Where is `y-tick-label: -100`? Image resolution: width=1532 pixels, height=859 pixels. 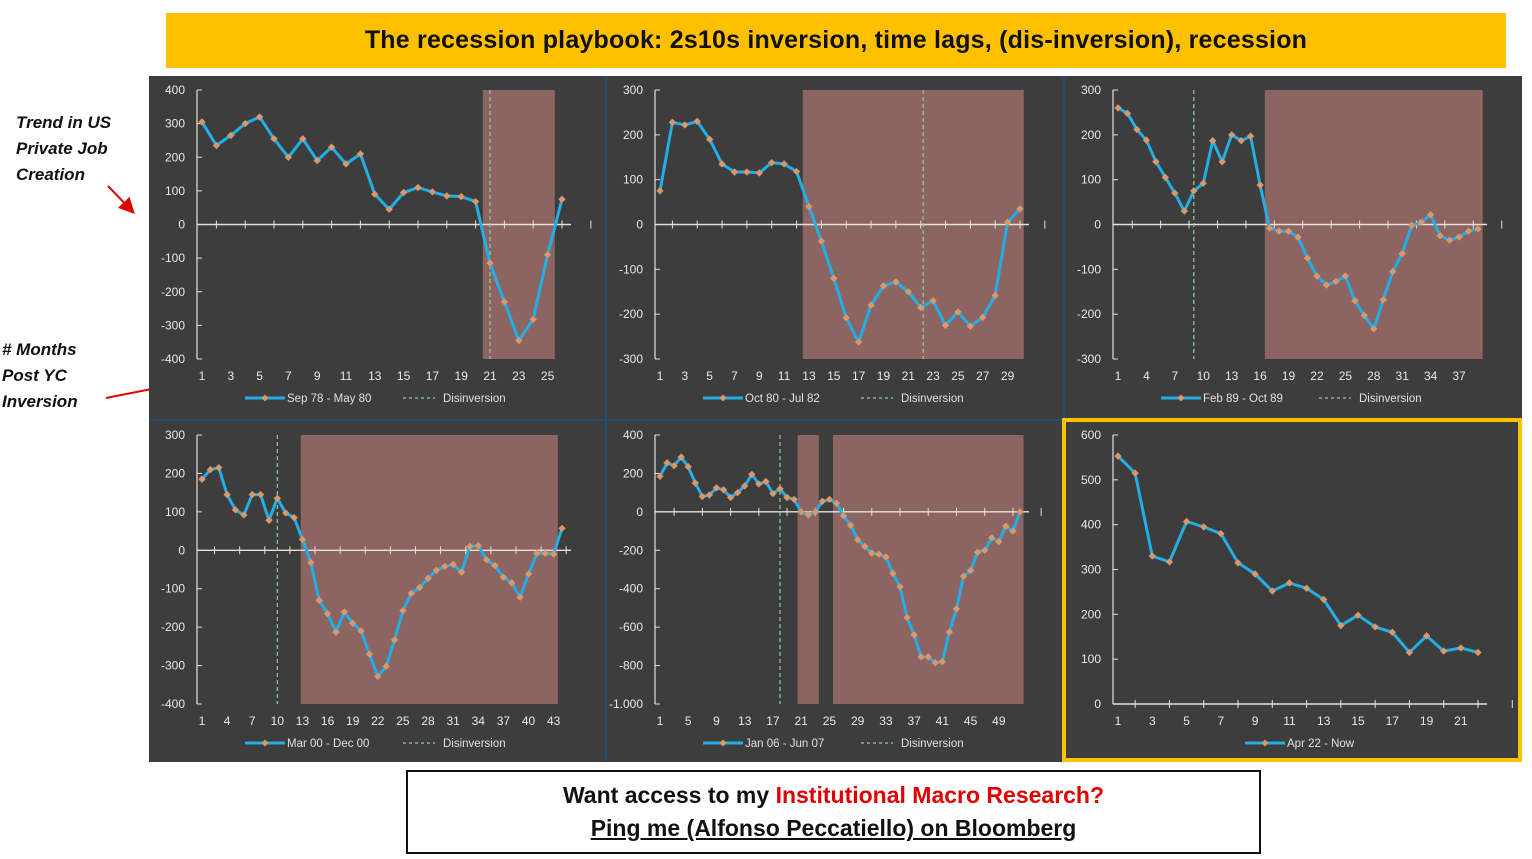 y-tick-label: -100 is located at coordinates (1089, 269).